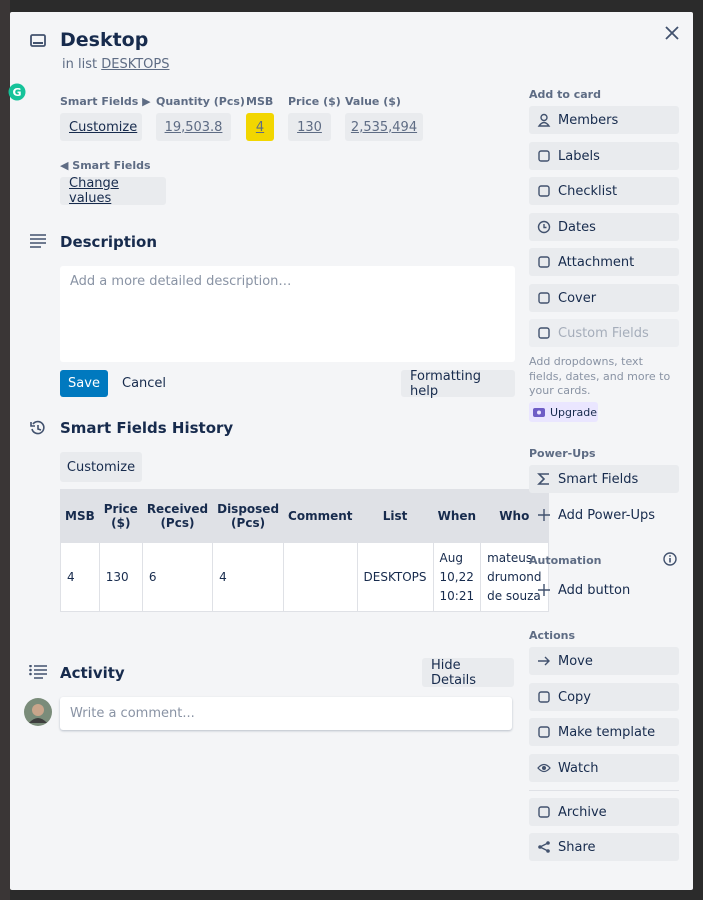  Describe the element at coordinates (670, 559) in the screenshot. I see `info-icon` at that location.